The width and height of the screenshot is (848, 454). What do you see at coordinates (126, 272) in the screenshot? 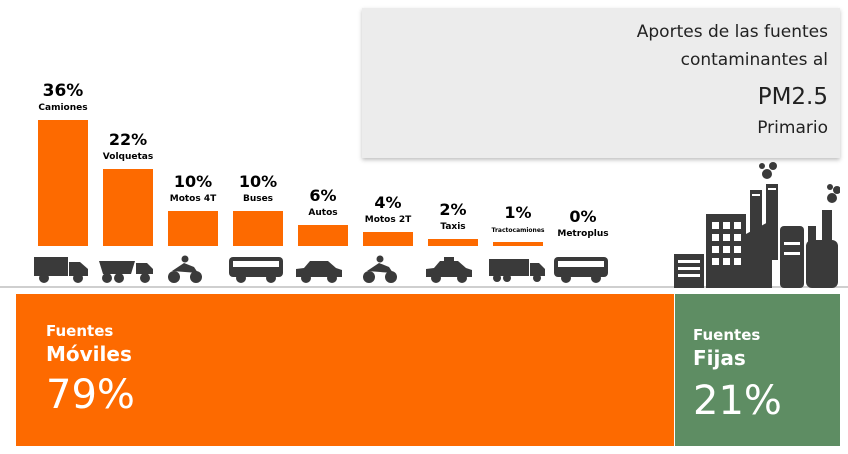
I see `dump-truck-icon` at bounding box center [126, 272].